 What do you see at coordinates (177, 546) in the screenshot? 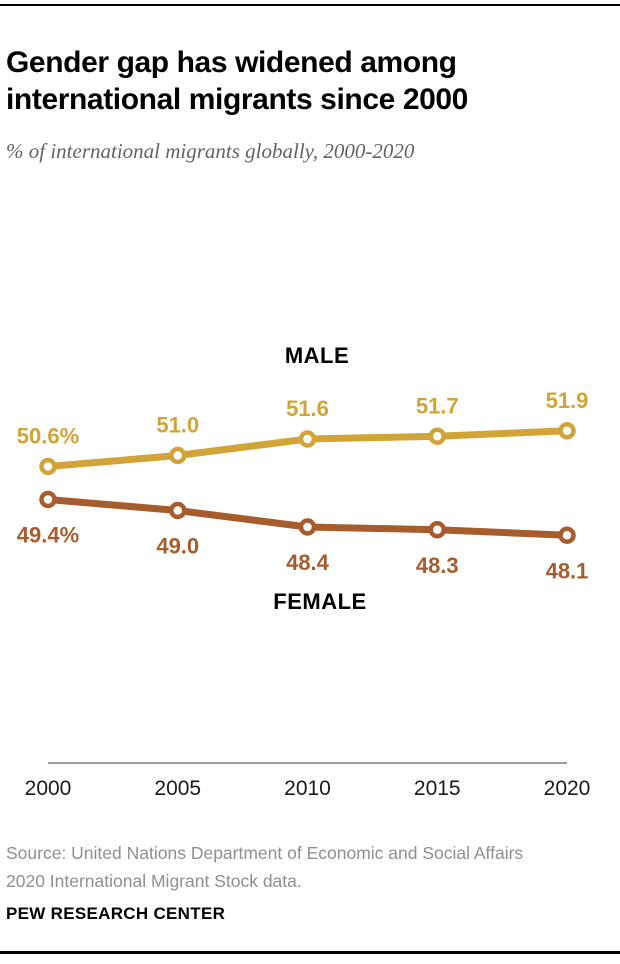
I see `value-label: 49.0` at bounding box center [177, 546].